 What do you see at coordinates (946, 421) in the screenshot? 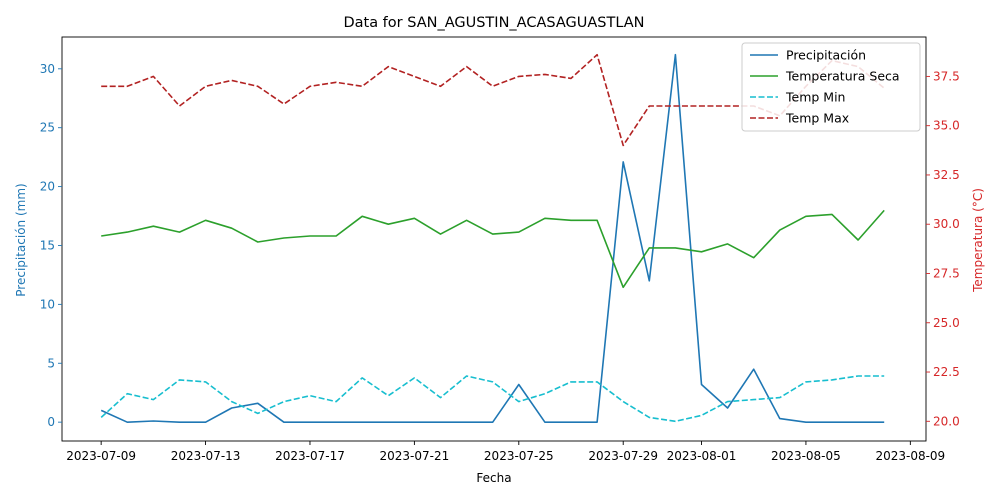
I see `y-right-tick-label: 20.0` at bounding box center [946, 421].